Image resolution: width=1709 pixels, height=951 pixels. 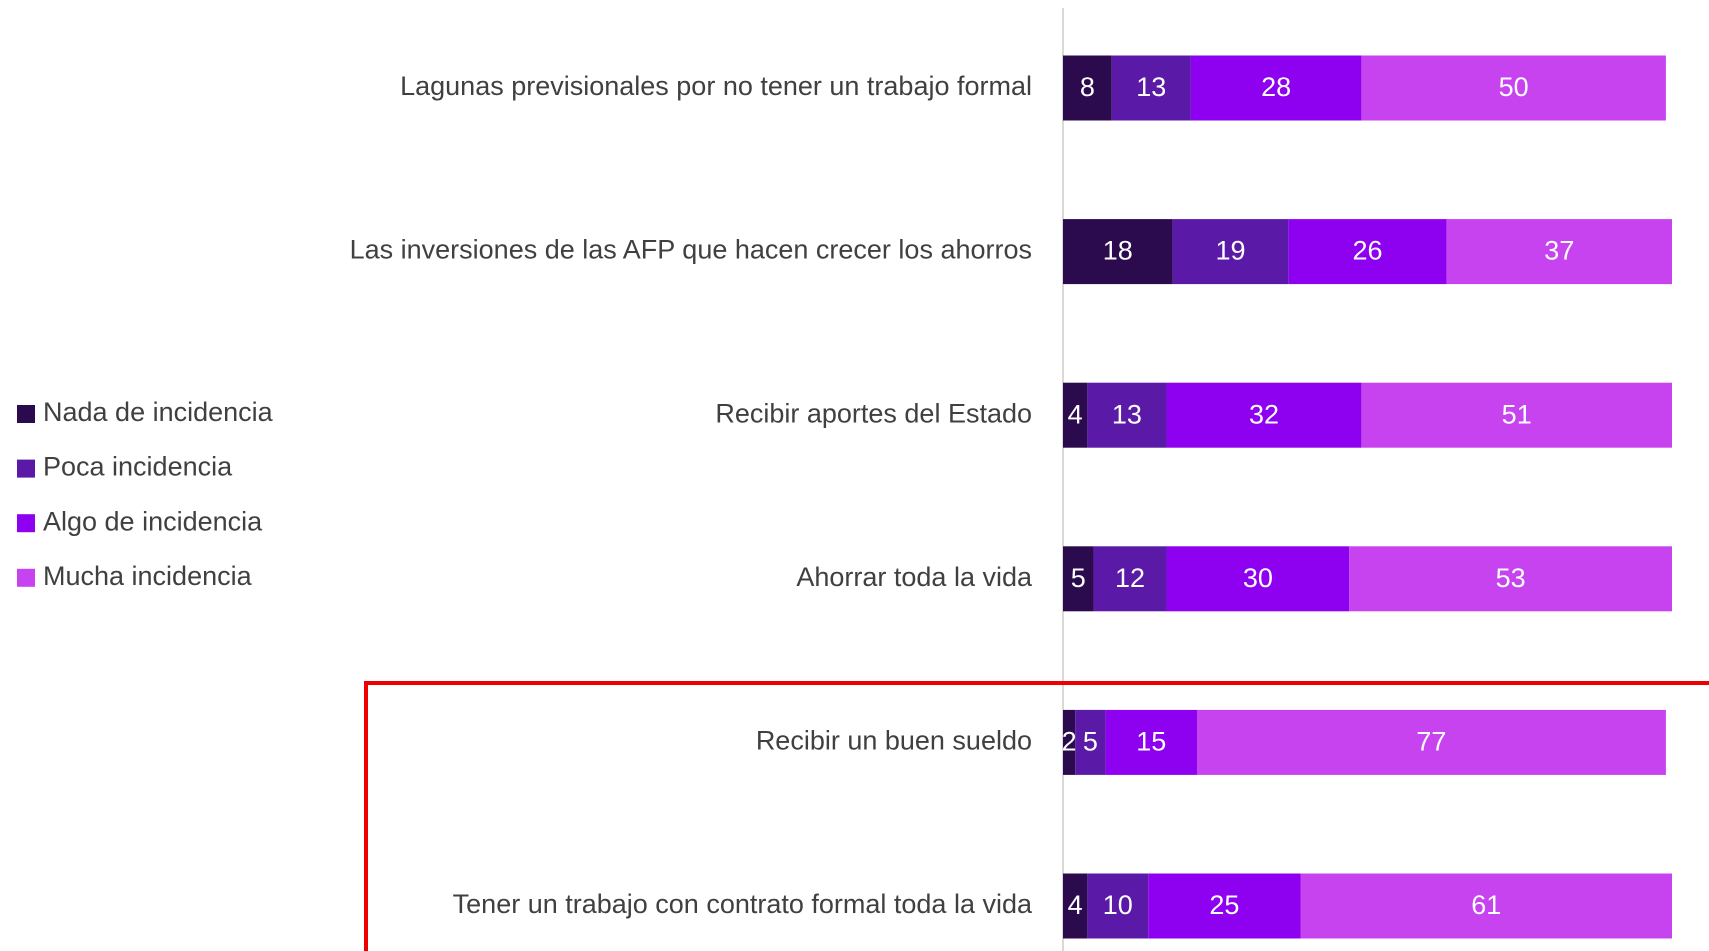 What do you see at coordinates (914, 577) in the screenshot?
I see `category-label: Ahorrar toda la vida` at bounding box center [914, 577].